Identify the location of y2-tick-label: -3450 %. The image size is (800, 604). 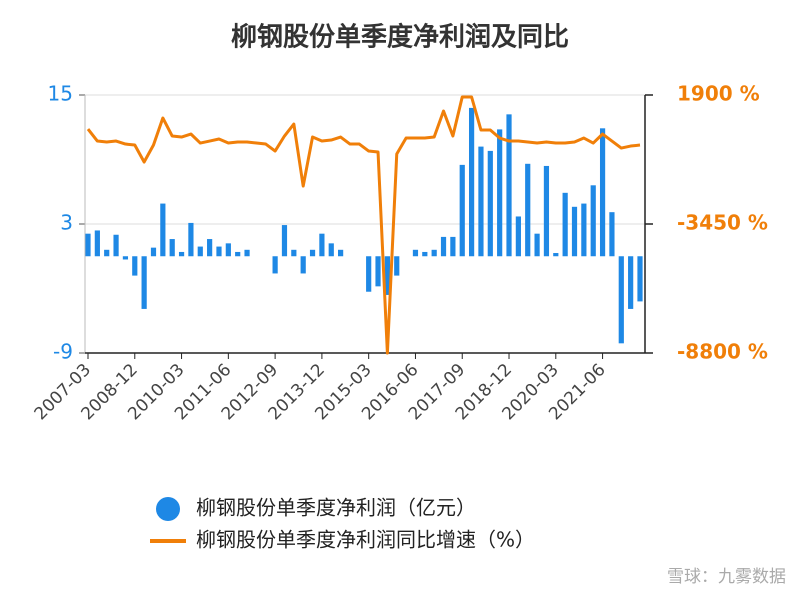
(722, 223).